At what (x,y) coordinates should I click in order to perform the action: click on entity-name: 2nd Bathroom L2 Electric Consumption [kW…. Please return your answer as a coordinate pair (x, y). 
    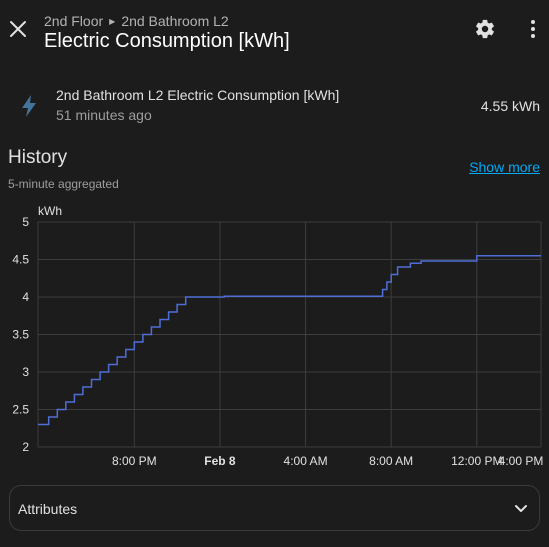
    Looking at the image, I should click on (198, 95).